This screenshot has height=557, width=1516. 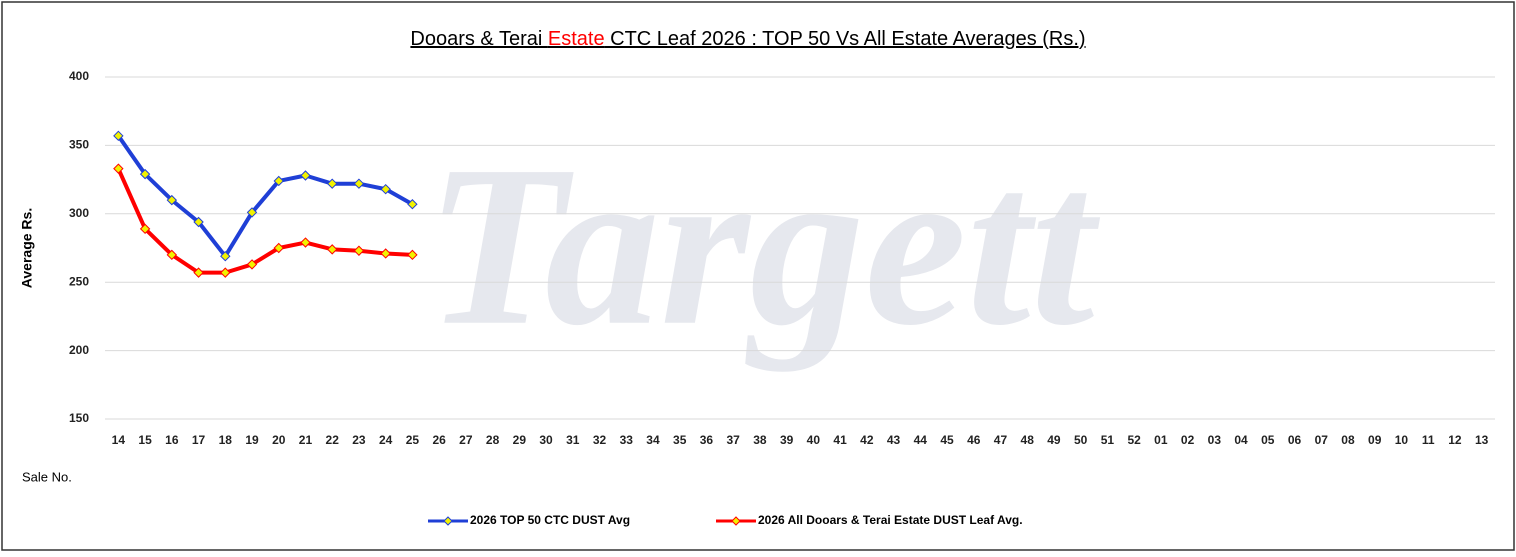 I want to click on x-tick-label: 16, so click(x=172, y=440).